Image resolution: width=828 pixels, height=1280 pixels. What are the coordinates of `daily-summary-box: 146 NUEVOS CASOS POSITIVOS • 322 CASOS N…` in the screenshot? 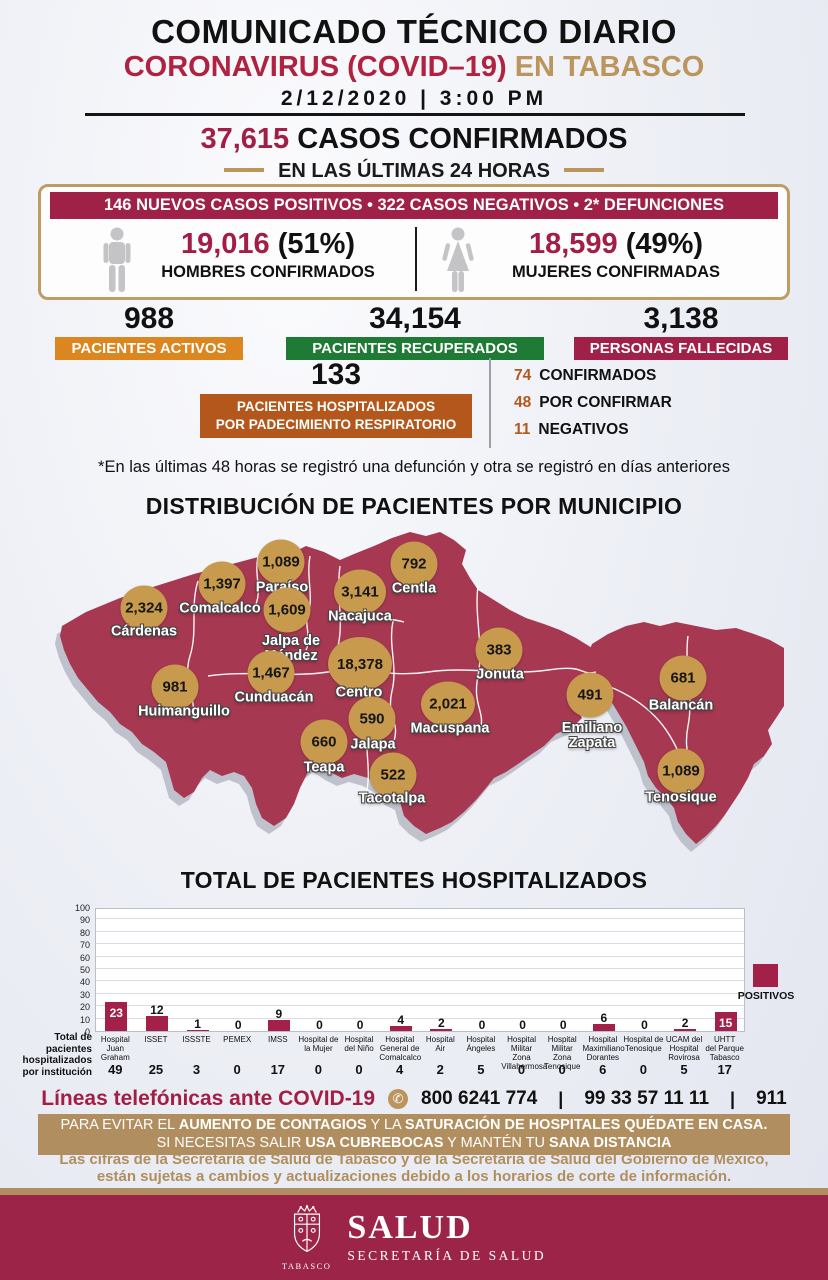 It's located at (414, 242).